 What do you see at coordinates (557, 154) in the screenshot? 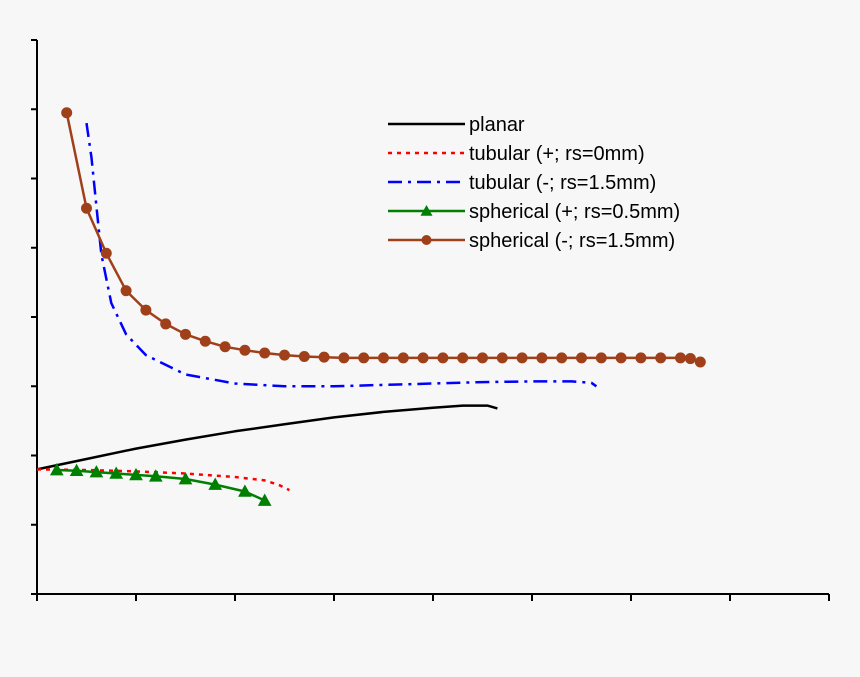
I see `legend-label: tubular (+; rs=0mm)` at bounding box center [557, 154].